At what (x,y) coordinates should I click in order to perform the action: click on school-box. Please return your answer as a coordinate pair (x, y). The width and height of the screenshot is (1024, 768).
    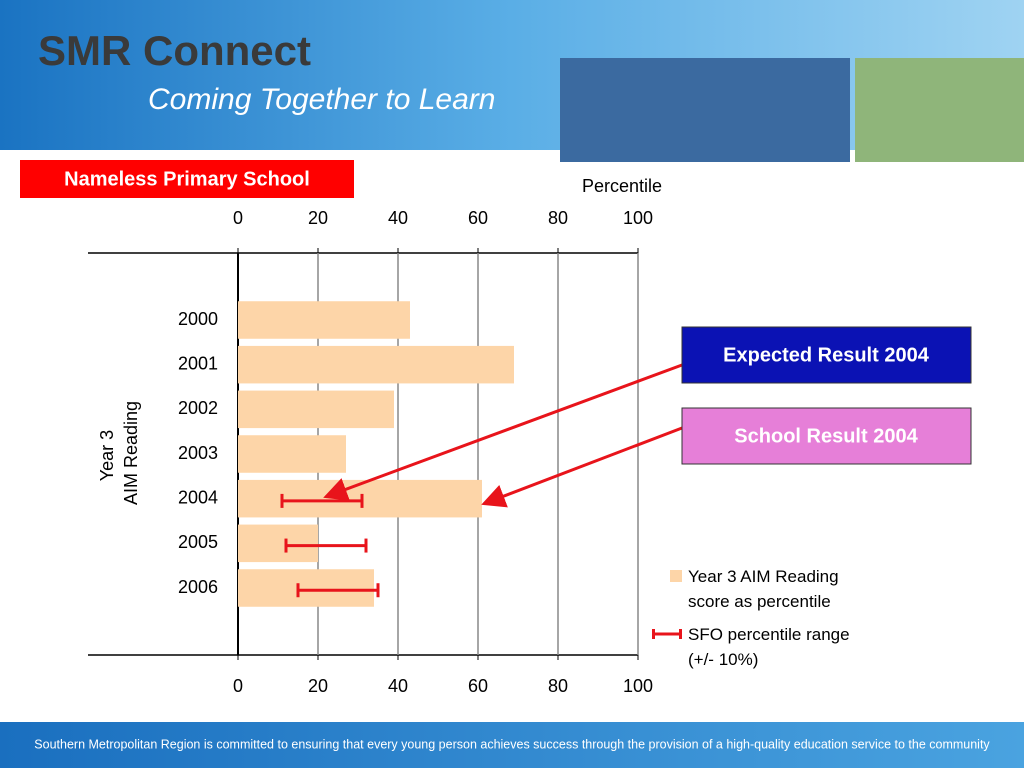
    Looking at the image, I should click on (187, 179).